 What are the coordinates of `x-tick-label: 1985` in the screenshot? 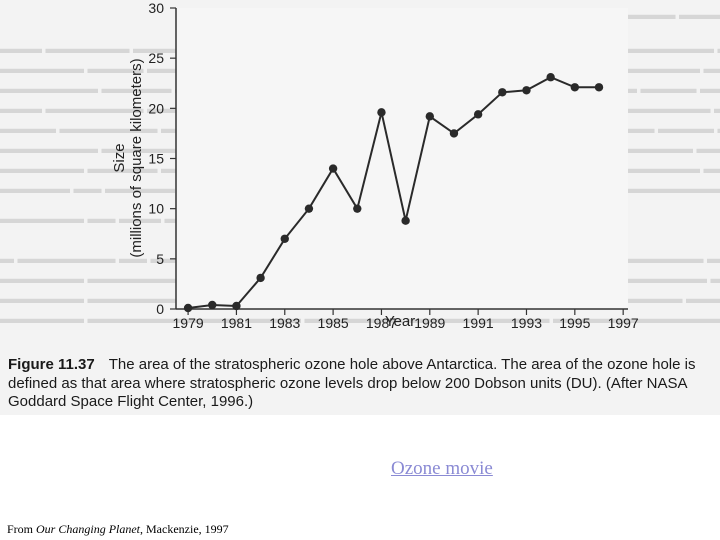 It's located at (333, 323).